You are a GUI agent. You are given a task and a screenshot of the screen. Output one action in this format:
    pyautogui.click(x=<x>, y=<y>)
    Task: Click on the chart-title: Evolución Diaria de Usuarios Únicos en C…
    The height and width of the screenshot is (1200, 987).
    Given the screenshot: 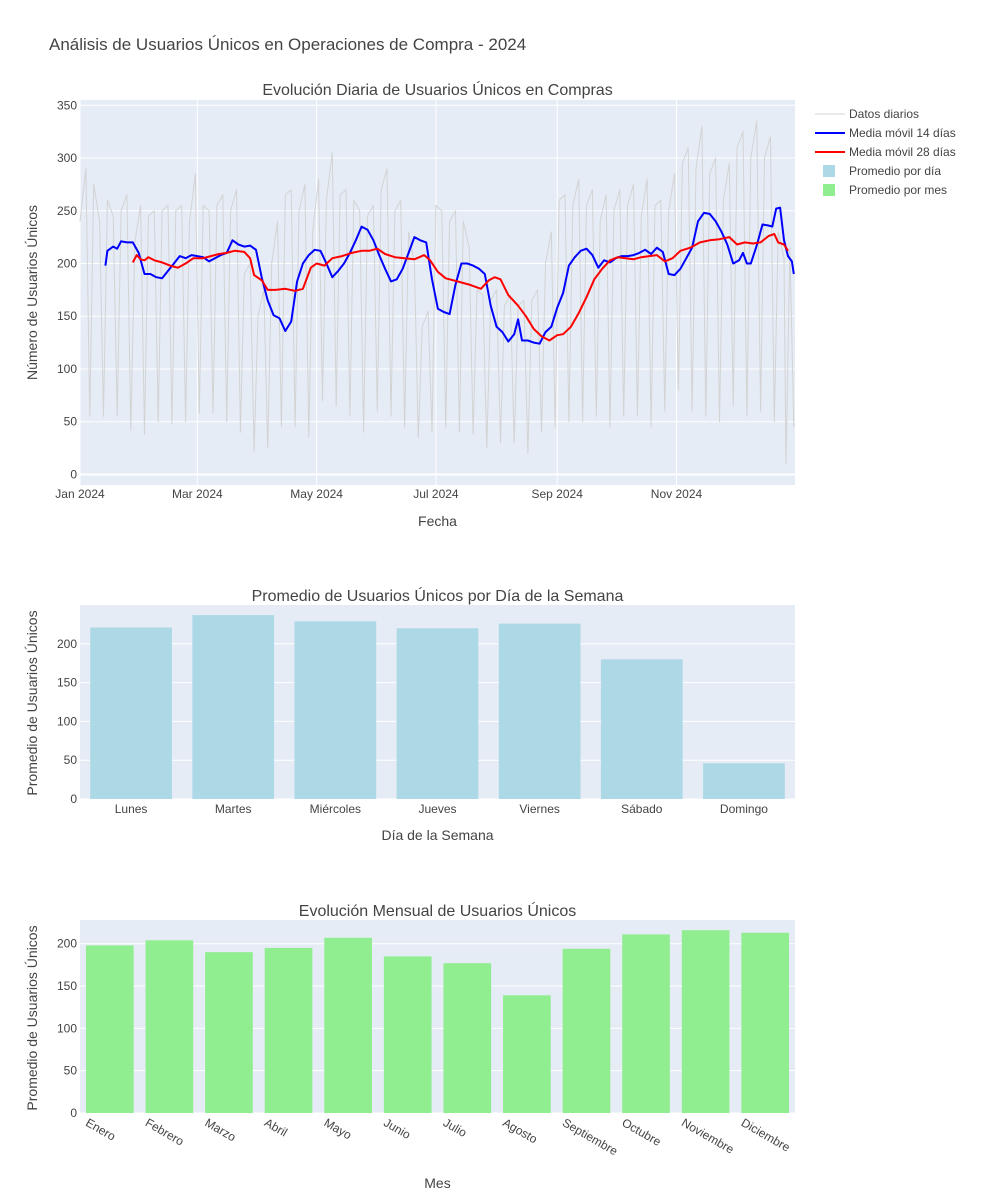 What is the action you would take?
    pyautogui.click(x=437, y=89)
    